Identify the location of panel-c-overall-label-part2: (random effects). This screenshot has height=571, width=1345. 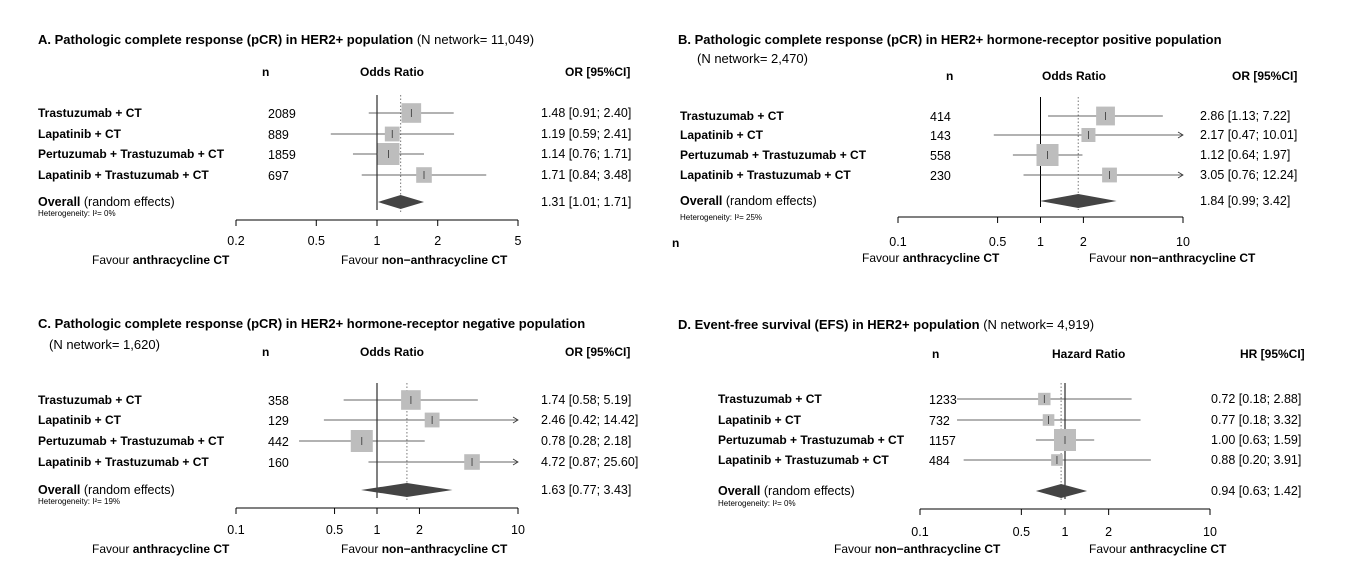
(127, 490).